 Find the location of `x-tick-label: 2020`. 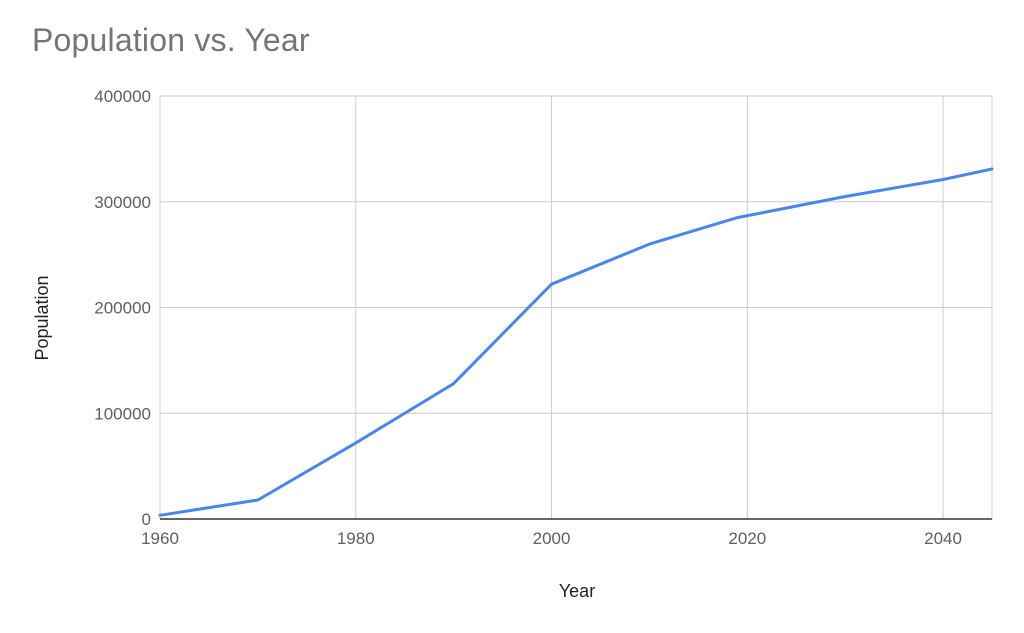

x-tick-label: 2020 is located at coordinates (747, 538).